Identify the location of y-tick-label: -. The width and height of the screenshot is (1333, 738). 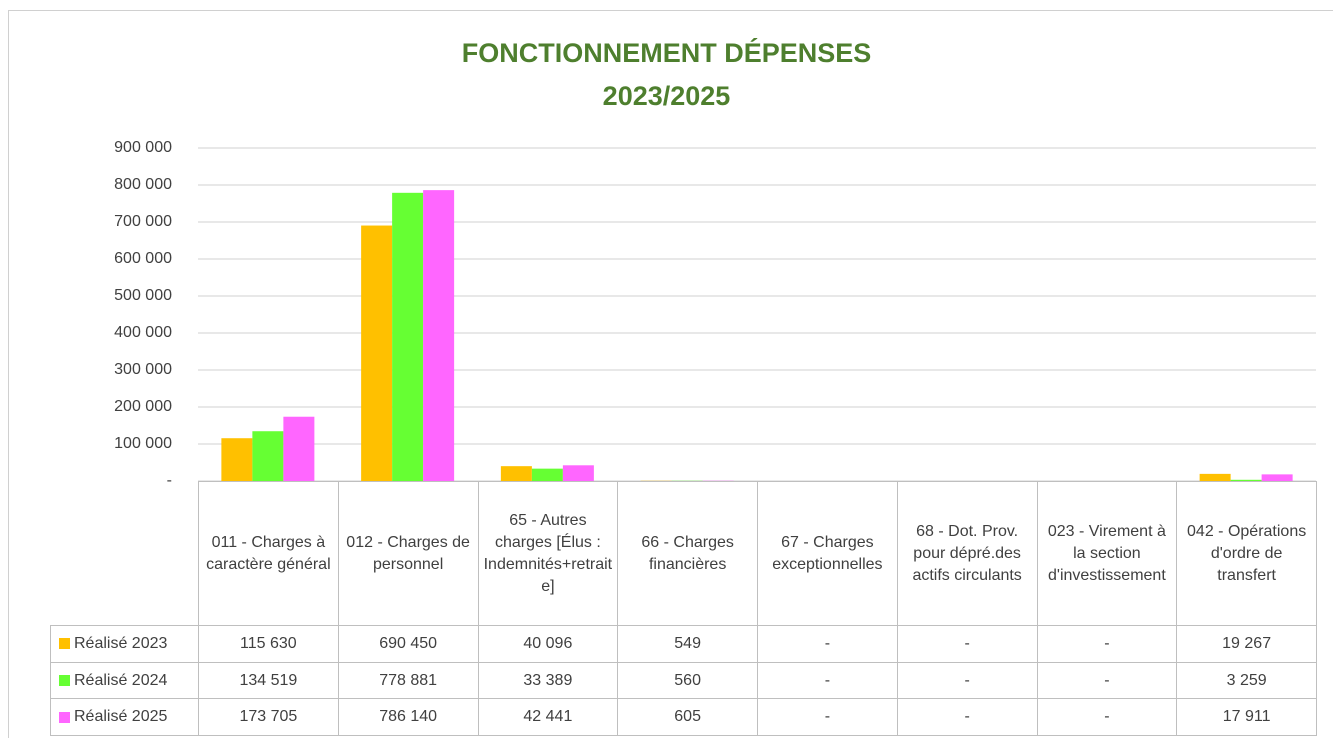
(169, 480).